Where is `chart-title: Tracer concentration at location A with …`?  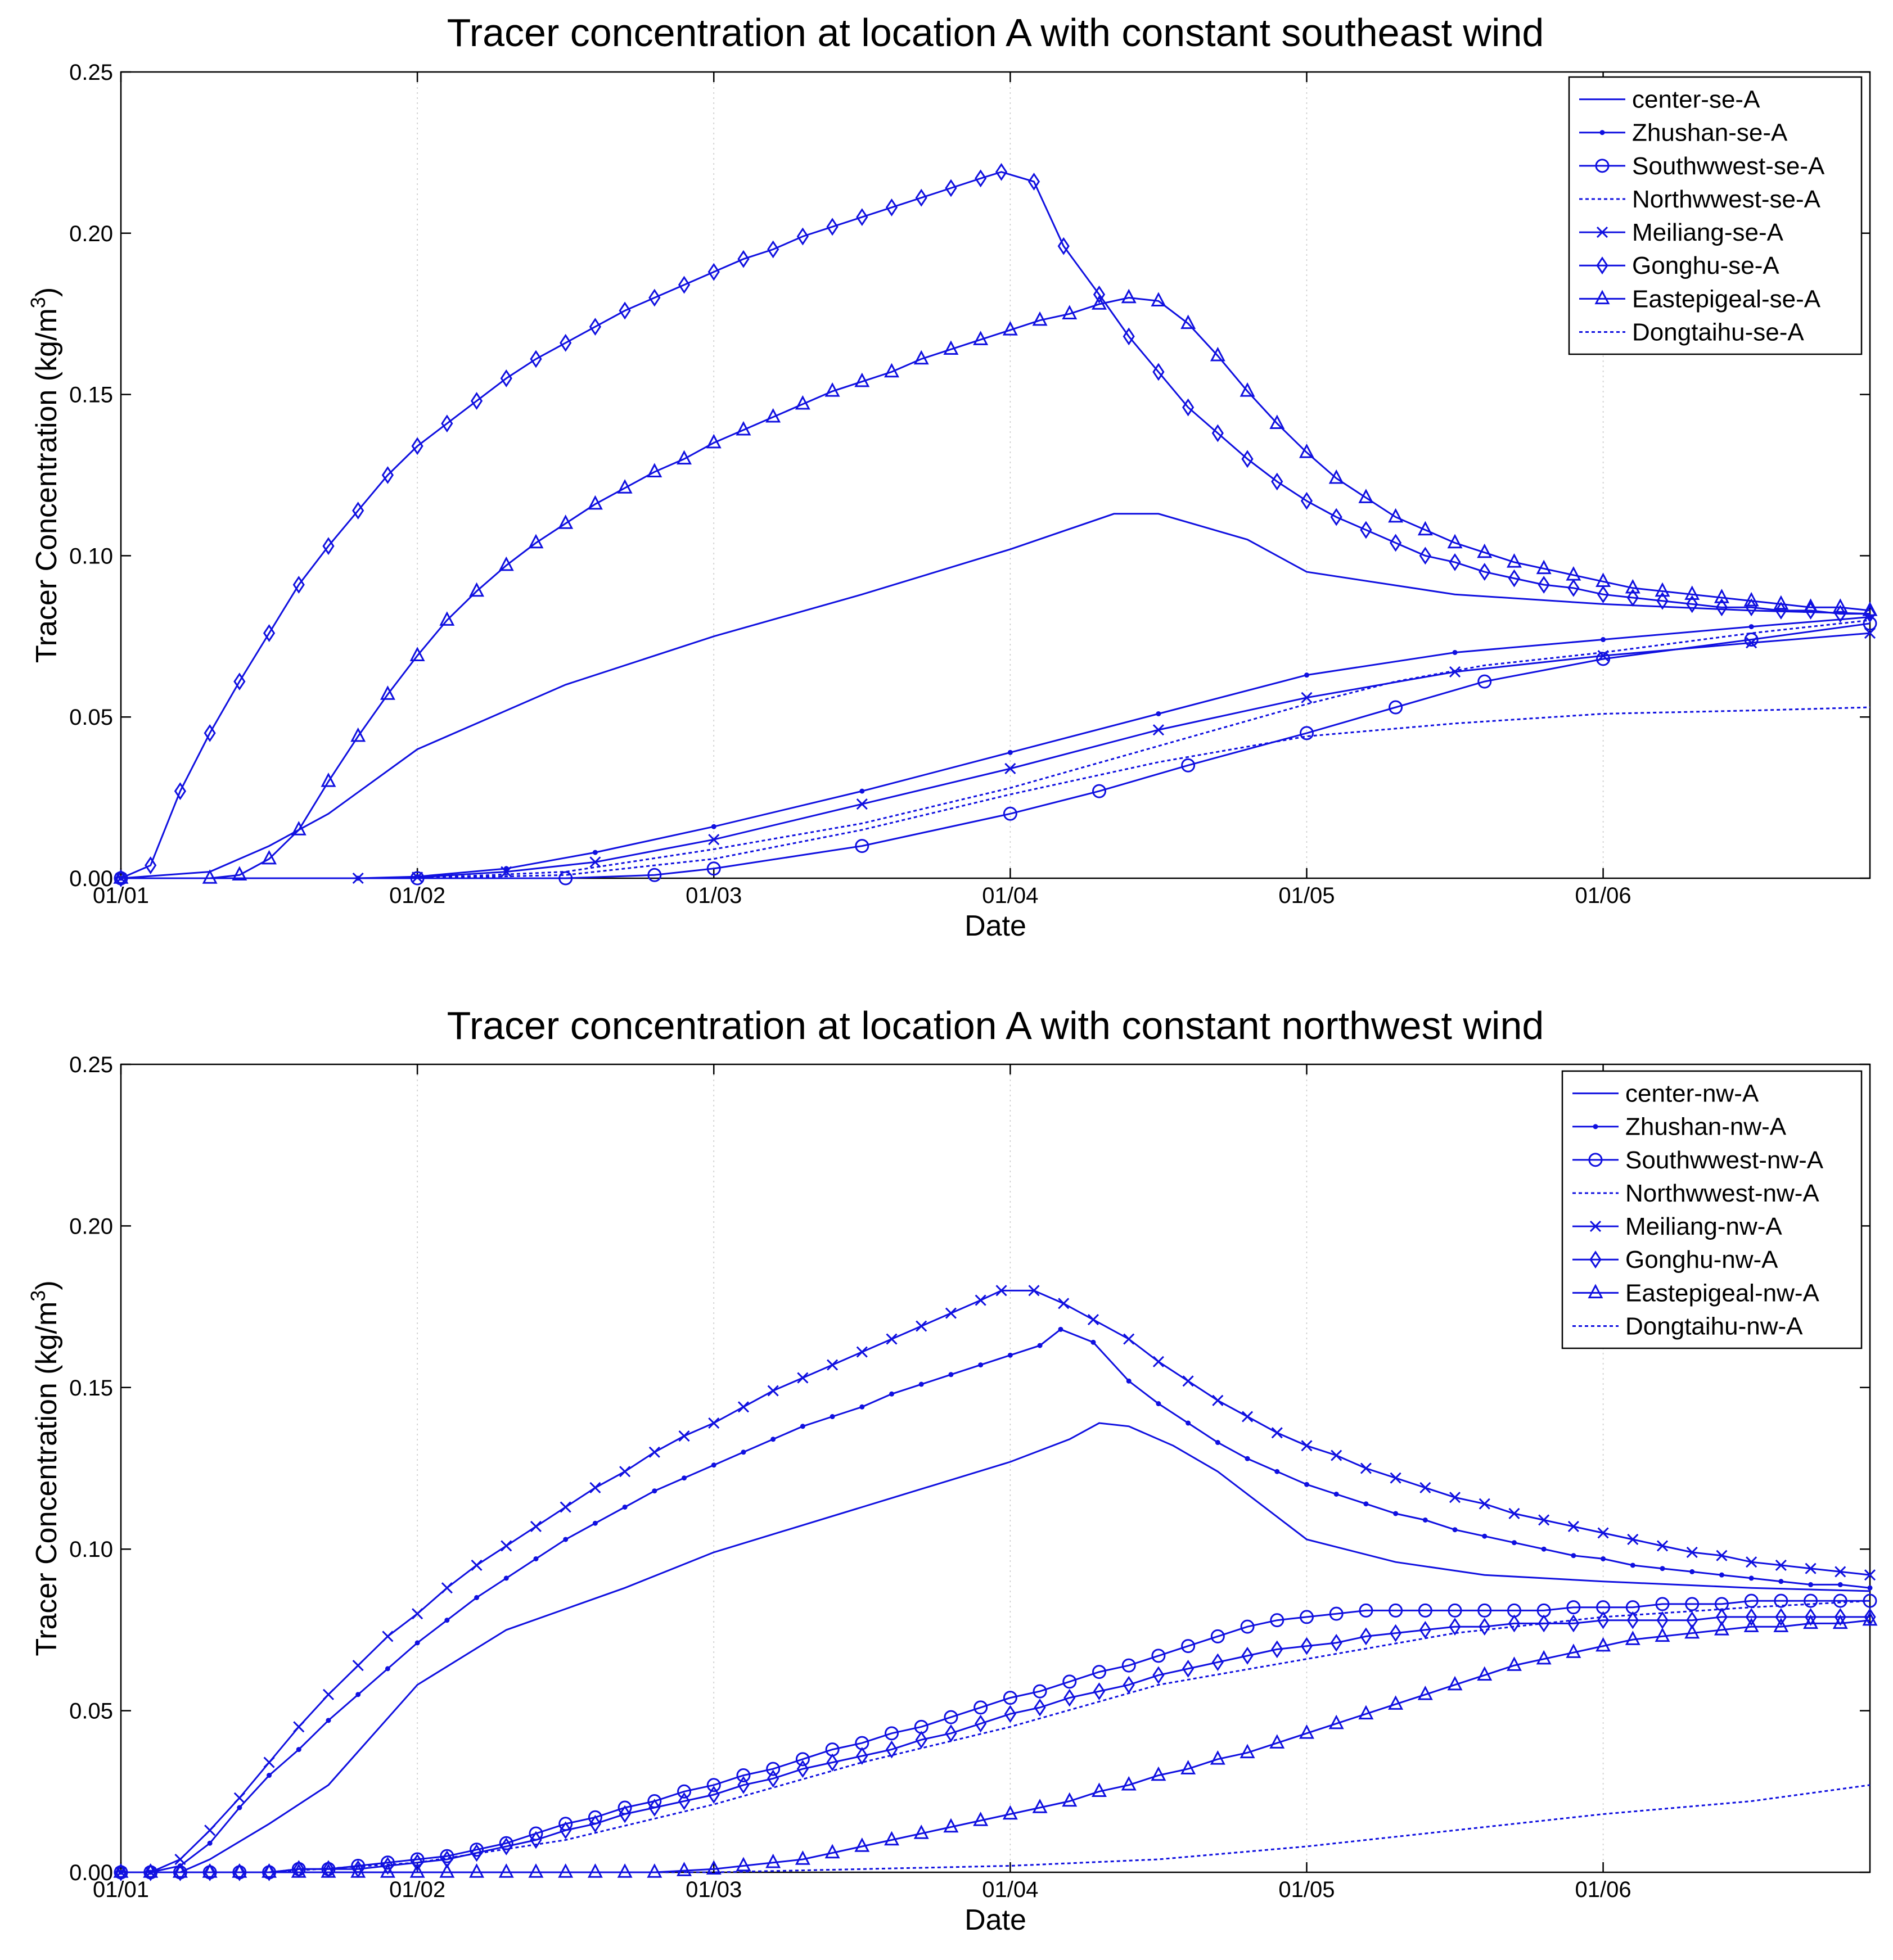 chart-title: Tracer concentration at location A with … is located at coordinates (996, 33).